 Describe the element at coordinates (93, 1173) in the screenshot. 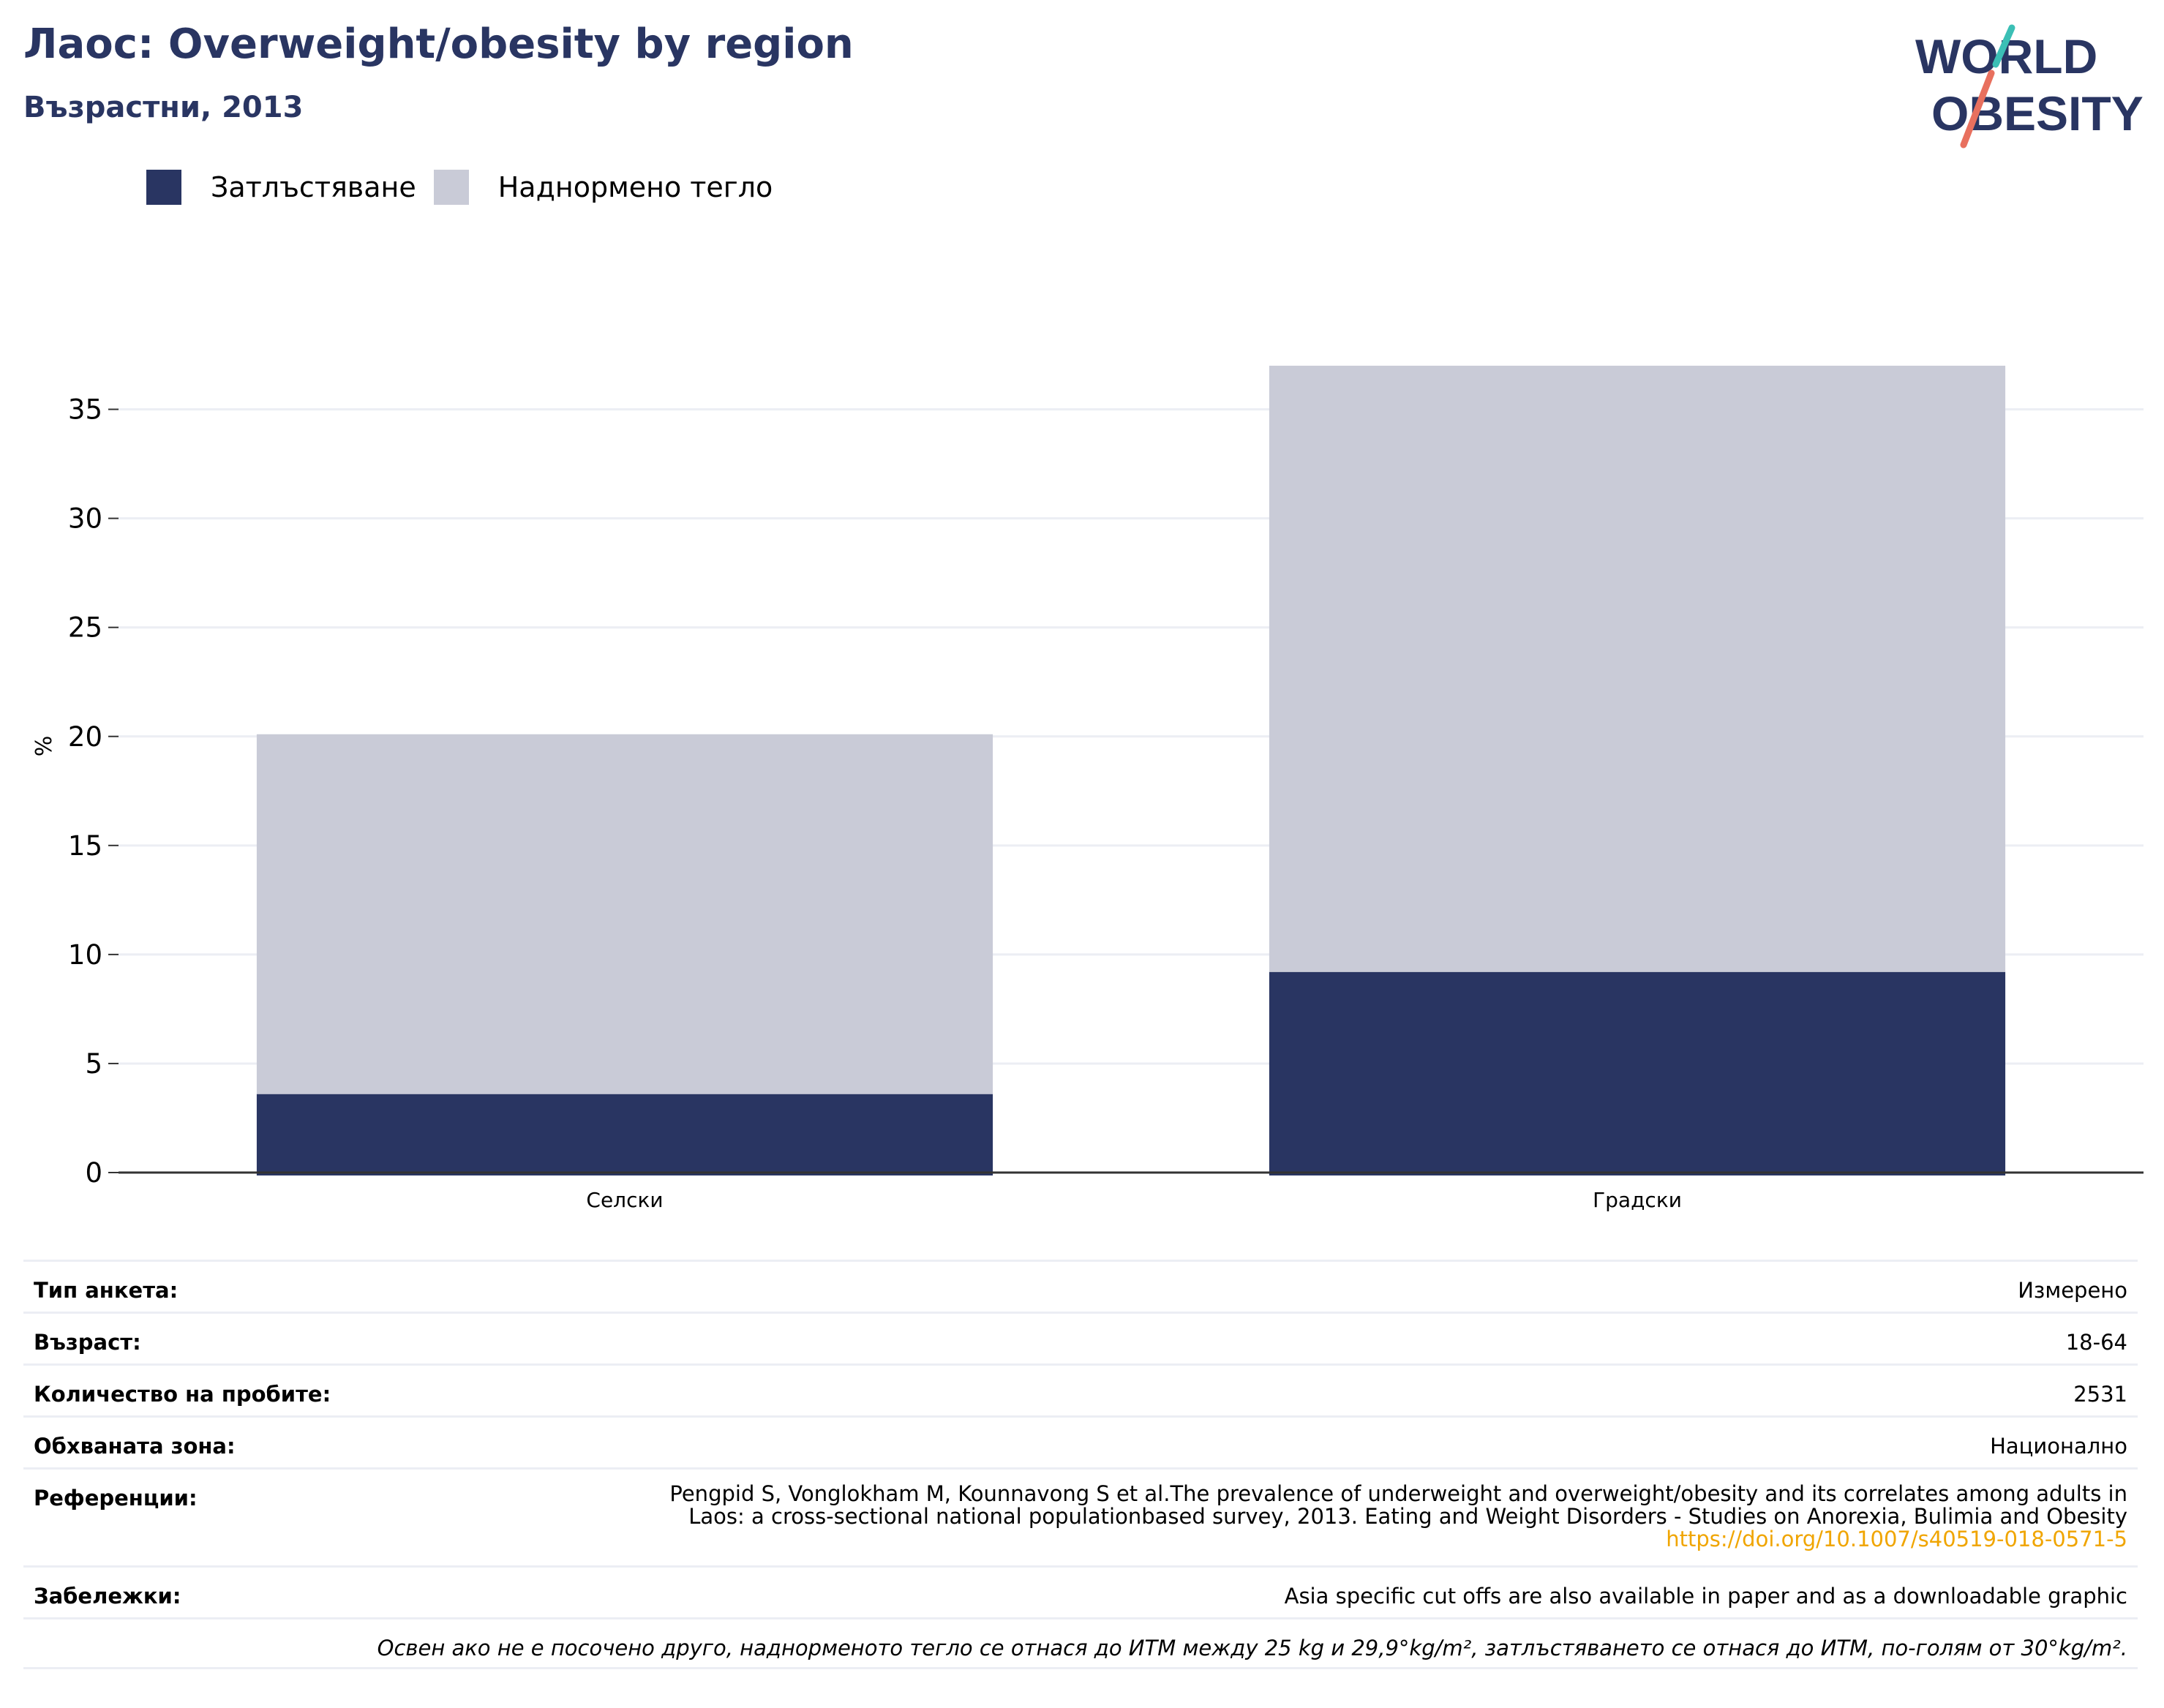

I see `y-tick-label: 0` at that location.